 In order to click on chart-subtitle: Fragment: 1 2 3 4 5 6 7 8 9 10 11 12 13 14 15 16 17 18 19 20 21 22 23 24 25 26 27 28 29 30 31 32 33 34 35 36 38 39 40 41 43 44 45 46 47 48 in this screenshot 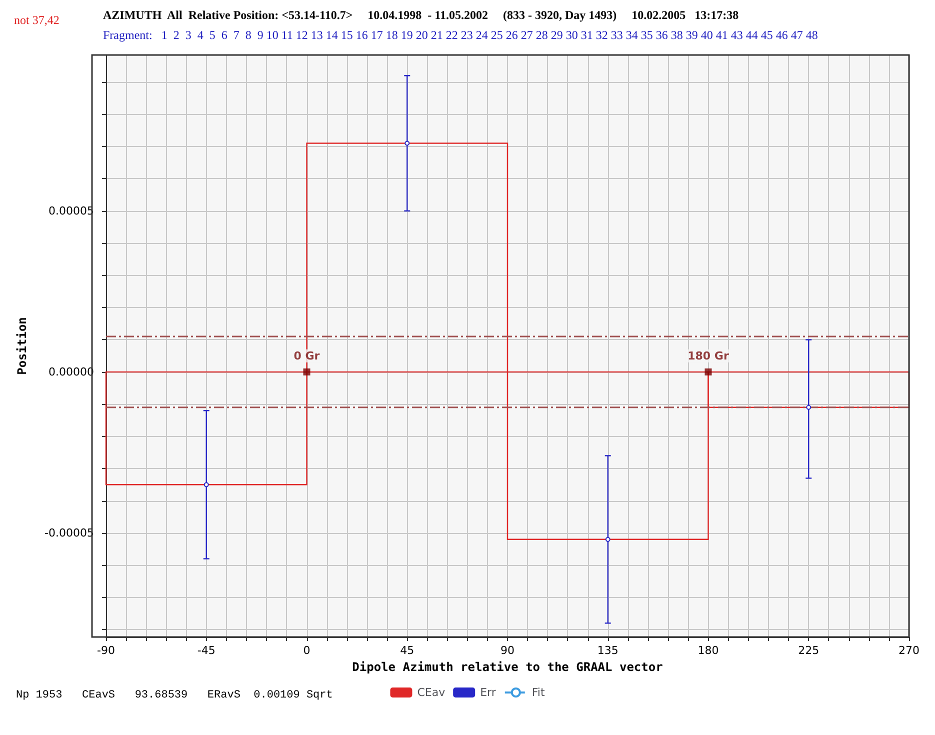, I will do `click(460, 35)`.